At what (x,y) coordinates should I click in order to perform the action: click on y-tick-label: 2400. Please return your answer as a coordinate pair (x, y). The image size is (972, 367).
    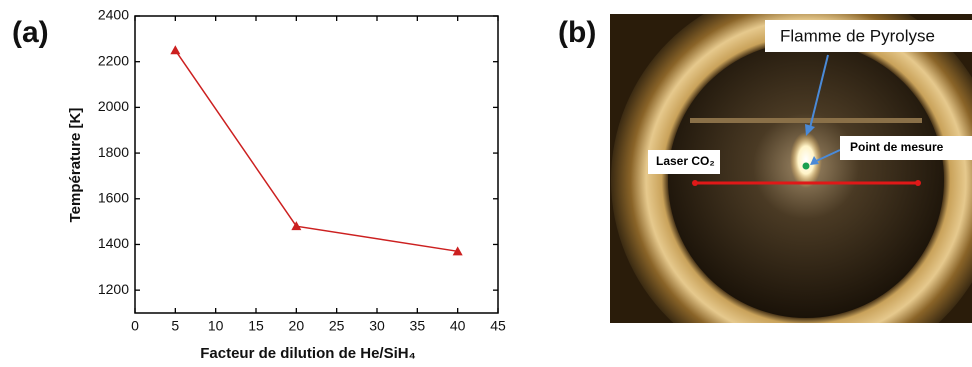
    Looking at the image, I should click on (113, 15).